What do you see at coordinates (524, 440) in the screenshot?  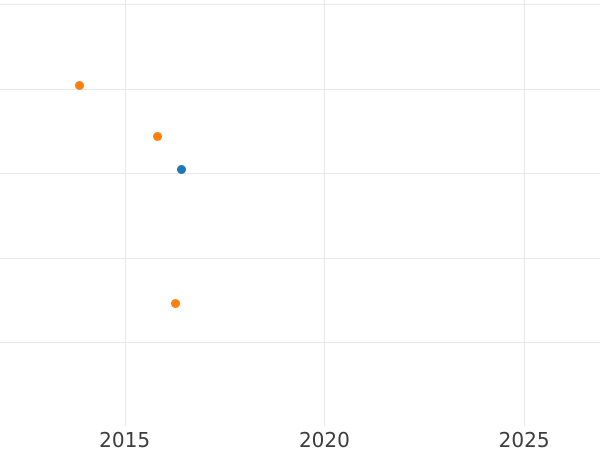 I see `x-tick-label: 2025` at bounding box center [524, 440].